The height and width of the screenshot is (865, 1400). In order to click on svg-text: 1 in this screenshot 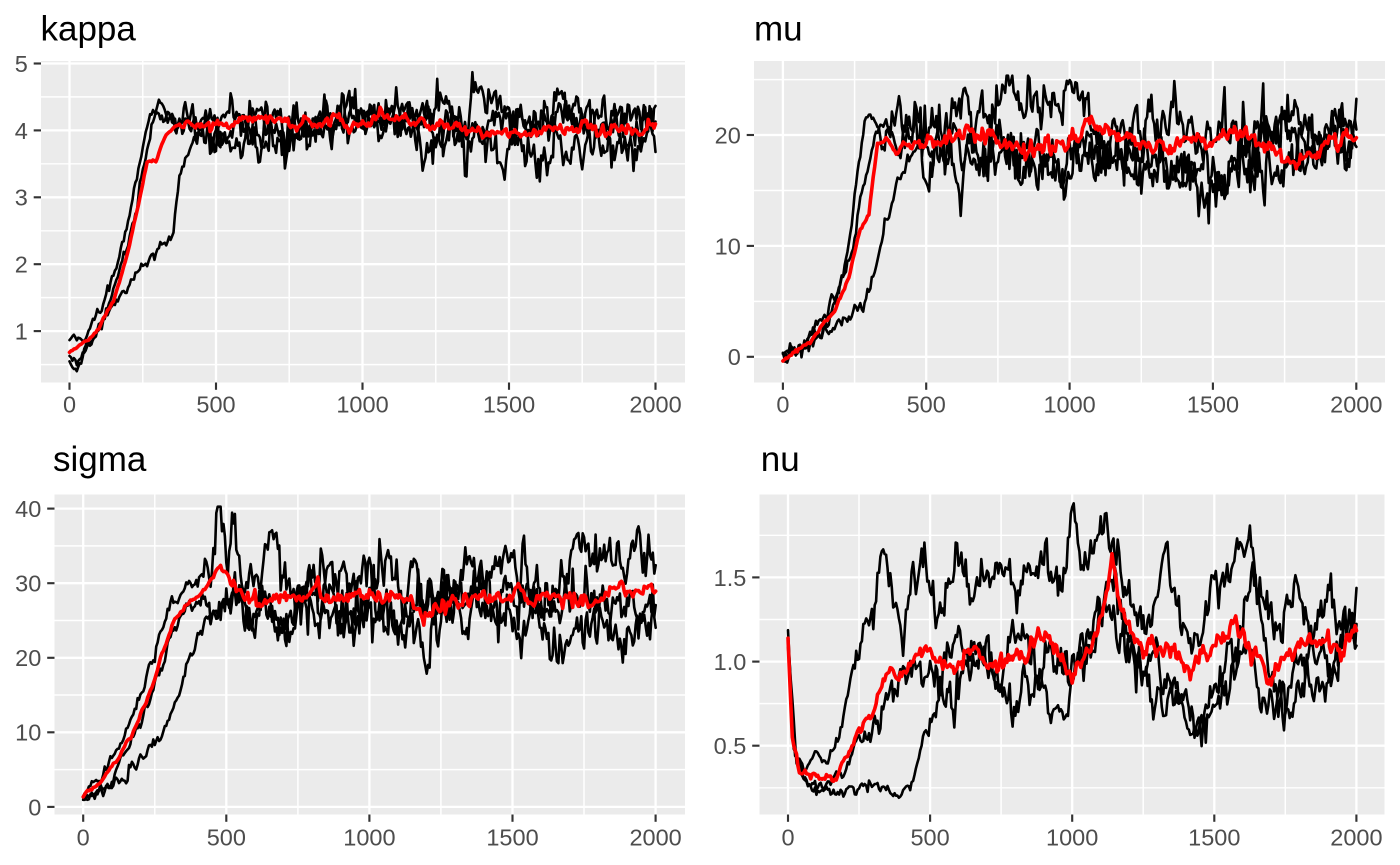, I will do `click(21, 332)`.